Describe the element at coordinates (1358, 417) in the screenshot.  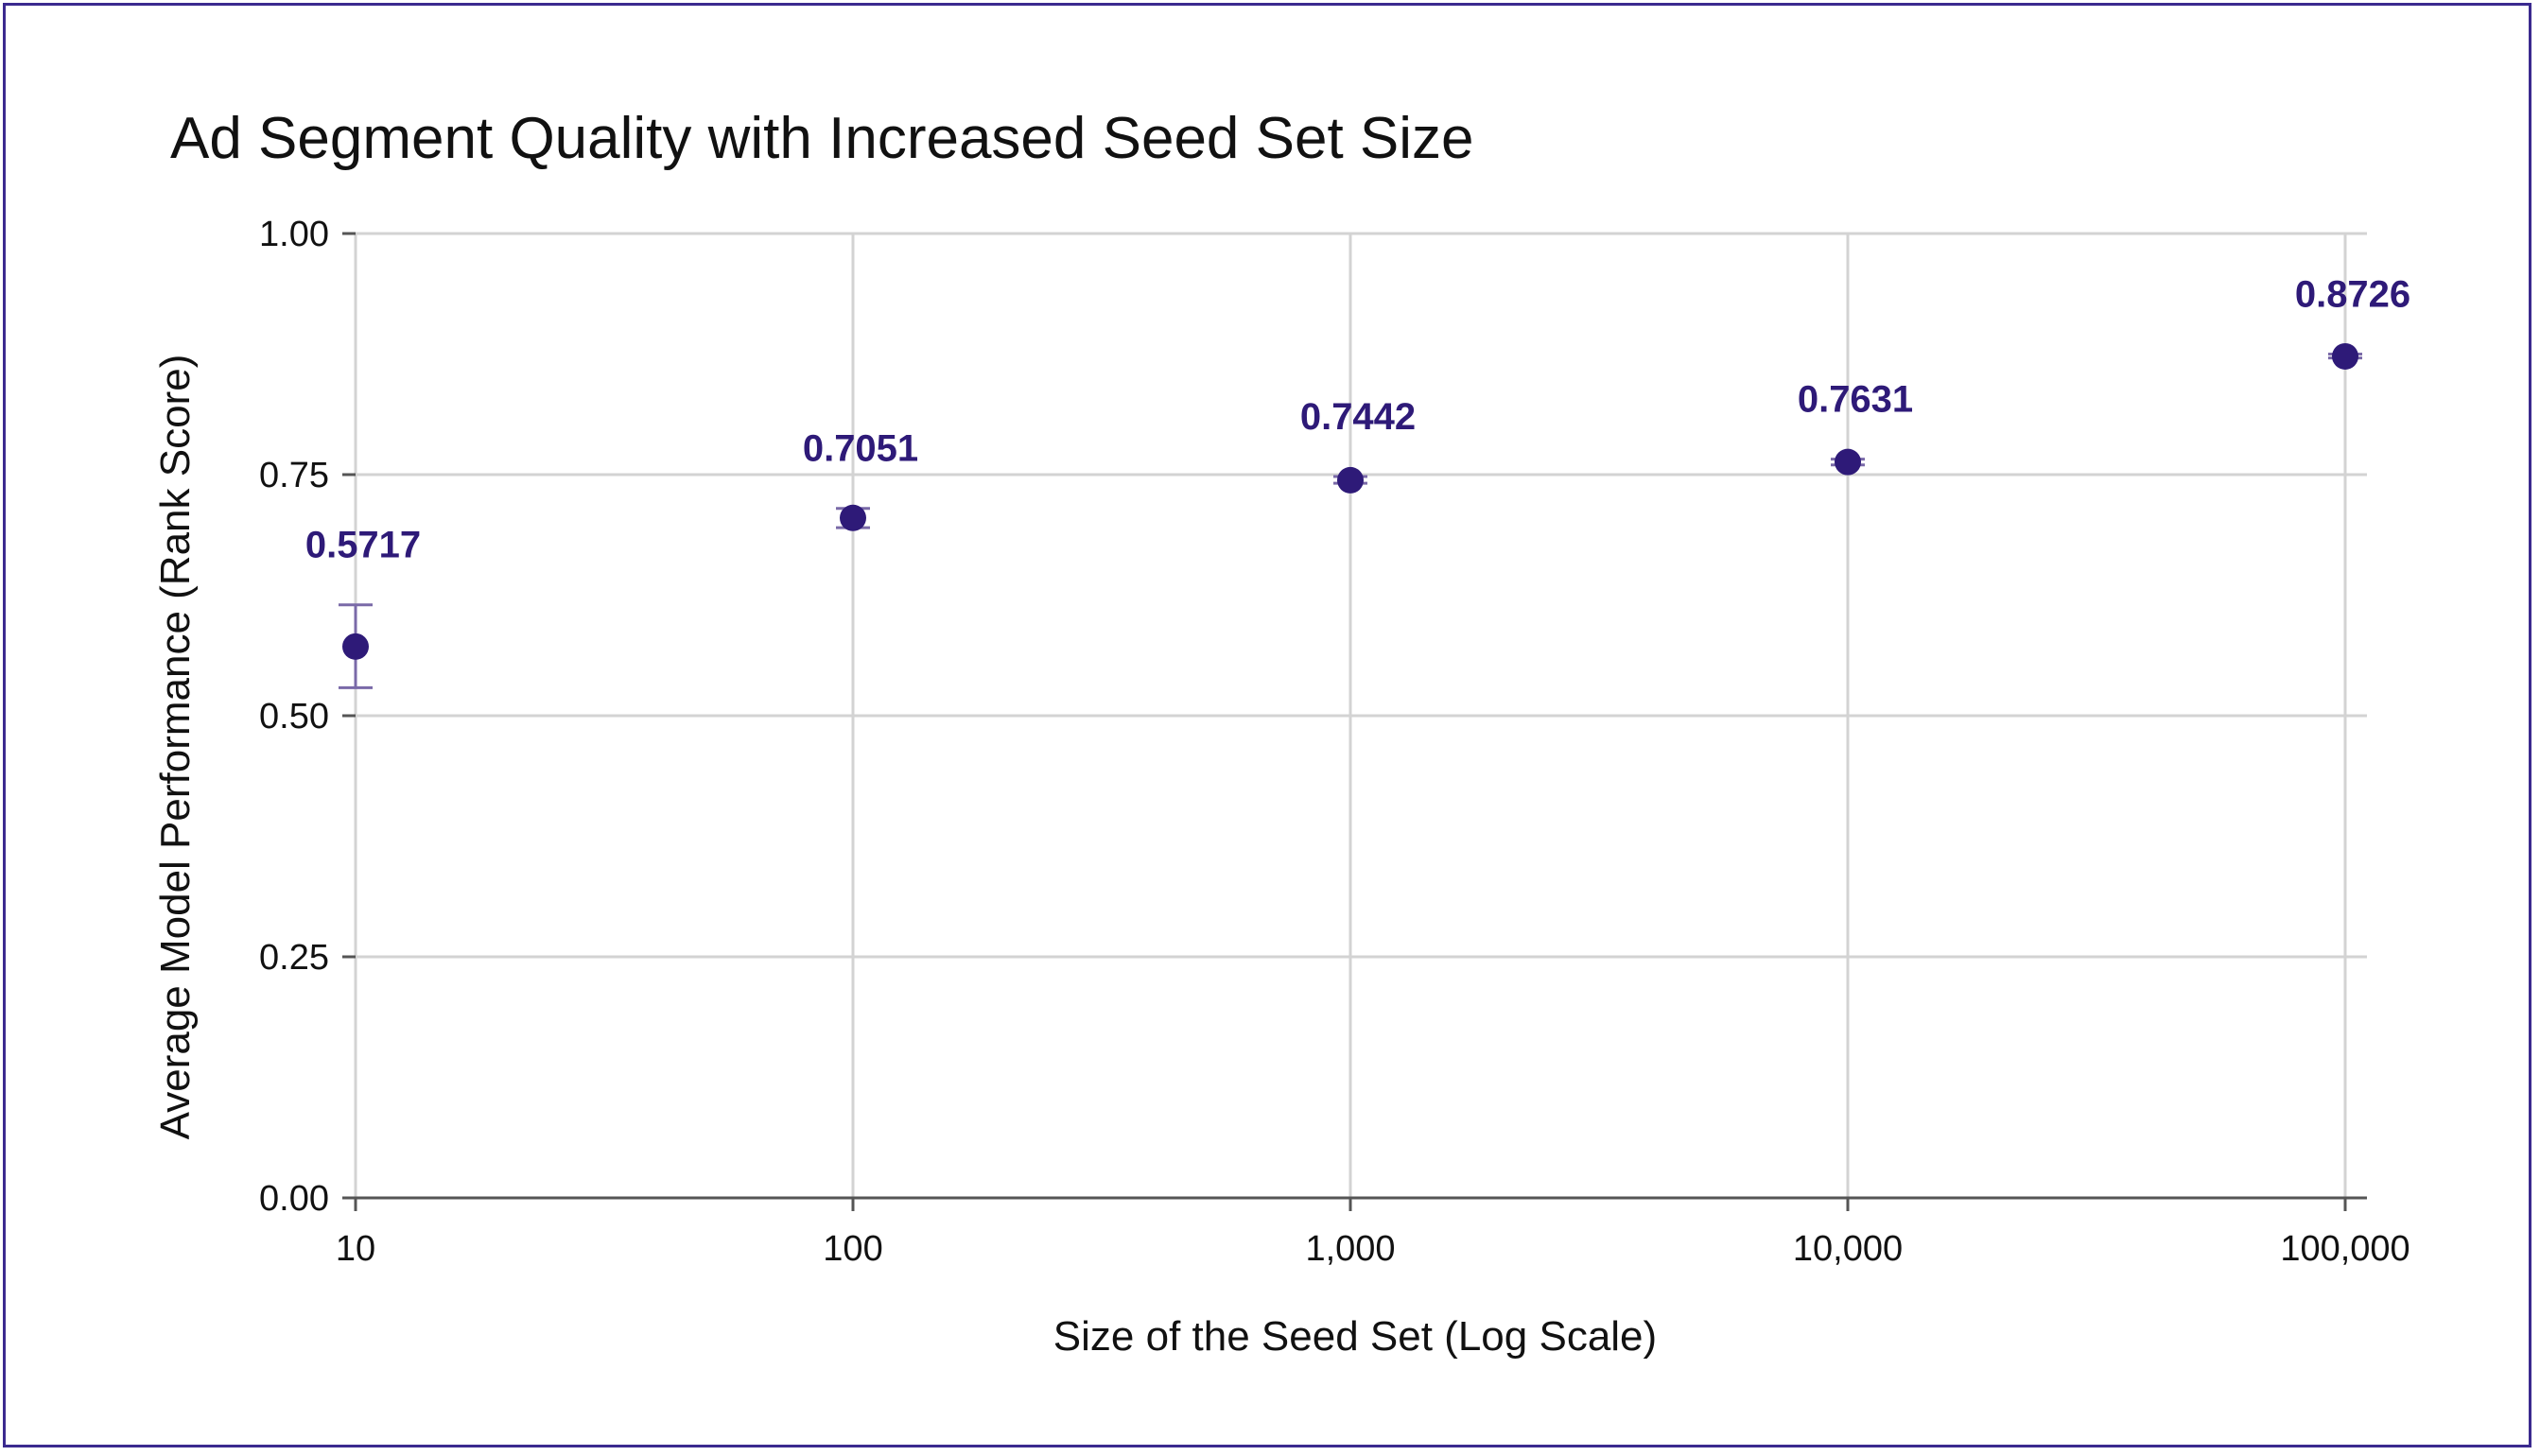
I see `data-label: 0.7442` at that location.